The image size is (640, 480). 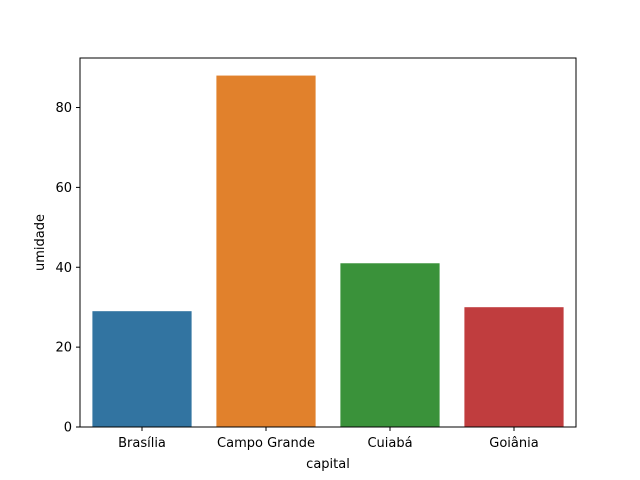 I want to click on y-tick-label: 40, so click(x=63, y=268).